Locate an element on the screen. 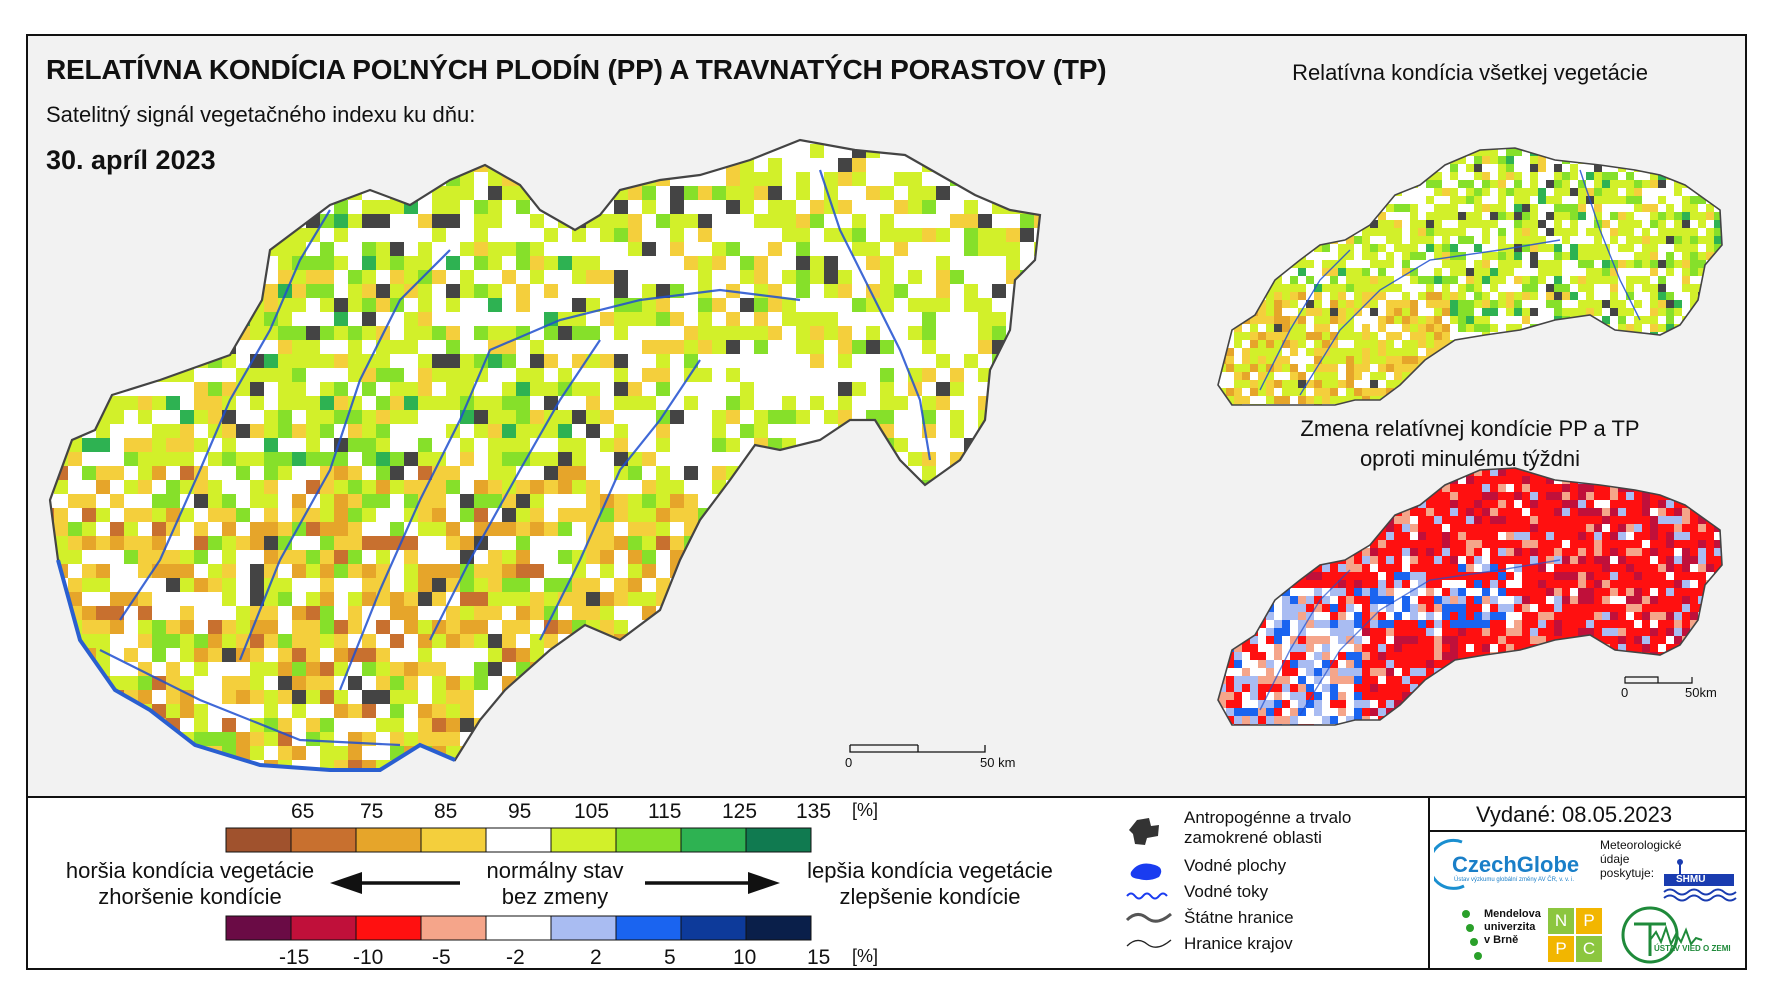 The height and width of the screenshot is (1003, 1772). condition-tick: 105 is located at coordinates (592, 811).